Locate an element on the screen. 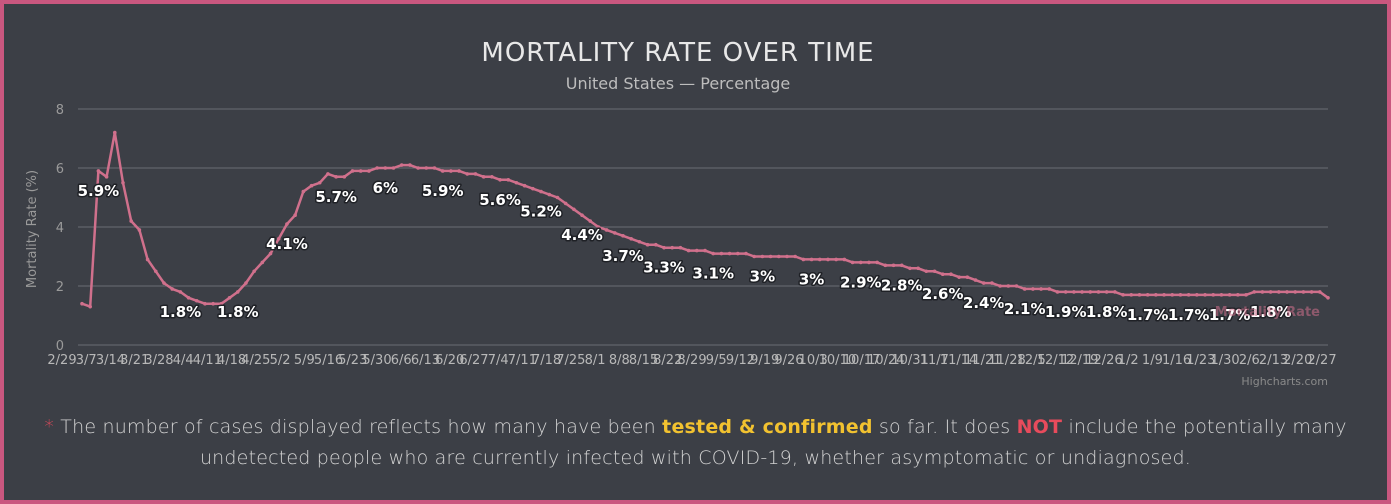  x-tick-label: 7/18 is located at coordinates (546, 360).